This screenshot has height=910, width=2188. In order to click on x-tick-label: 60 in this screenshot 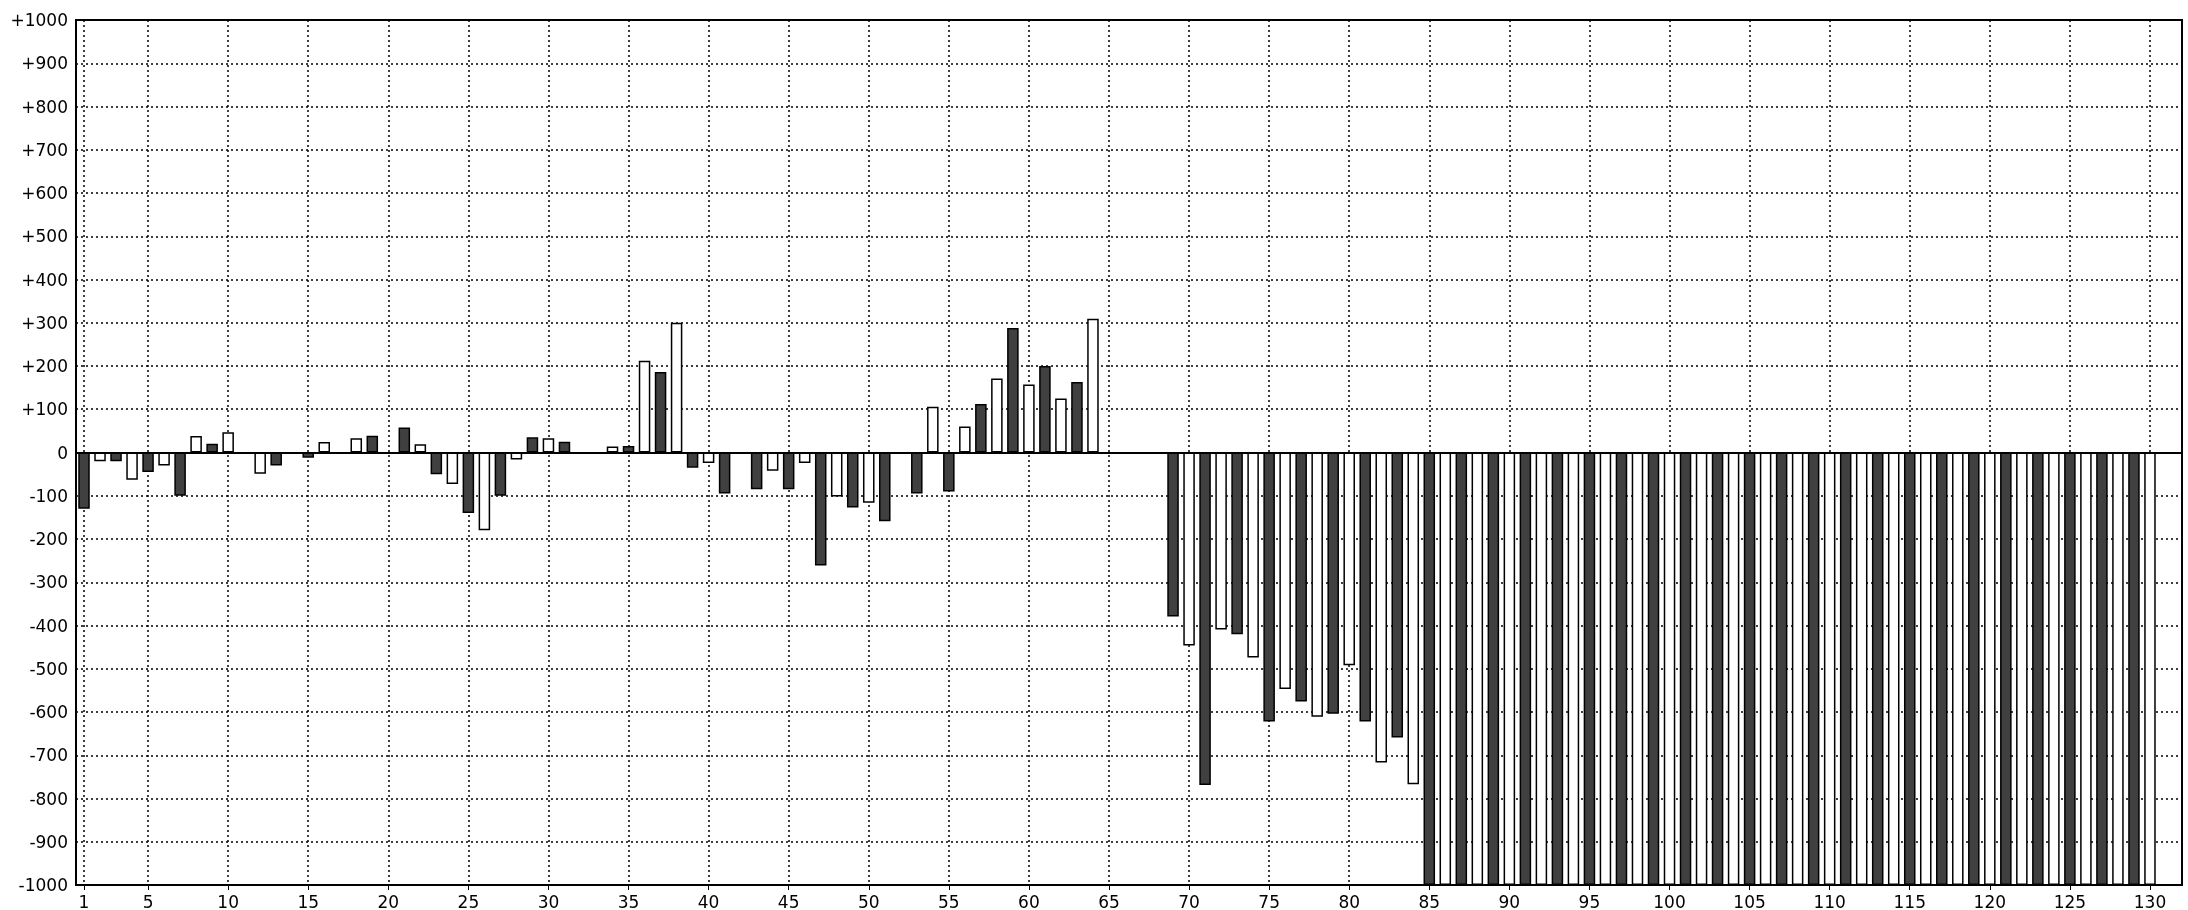, I will do `click(1029, 900)`.